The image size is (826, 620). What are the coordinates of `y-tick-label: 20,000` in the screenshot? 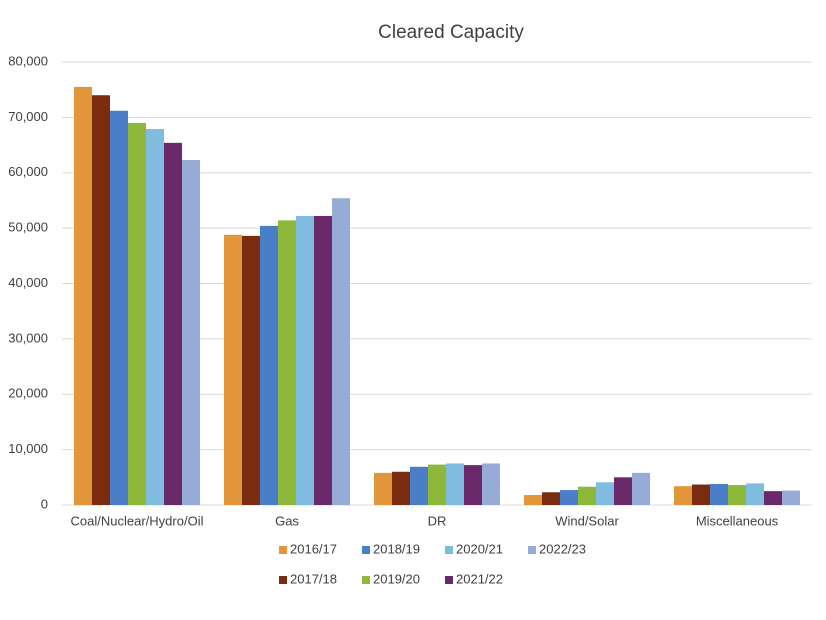 It's located at (28, 393).